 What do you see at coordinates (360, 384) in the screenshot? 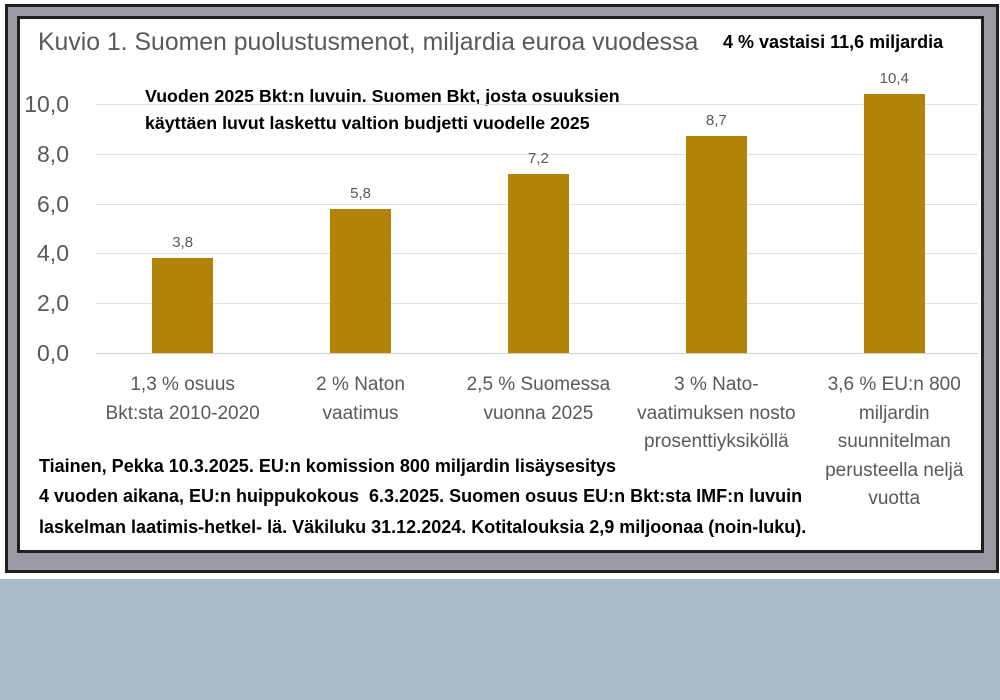
I see `x-category-line: 2 % Naton` at bounding box center [360, 384].